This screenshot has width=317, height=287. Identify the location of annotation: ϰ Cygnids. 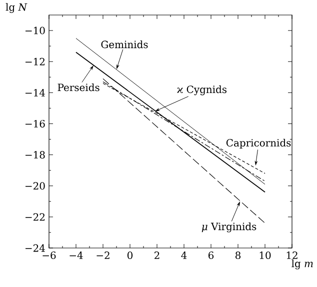
(202, 90).